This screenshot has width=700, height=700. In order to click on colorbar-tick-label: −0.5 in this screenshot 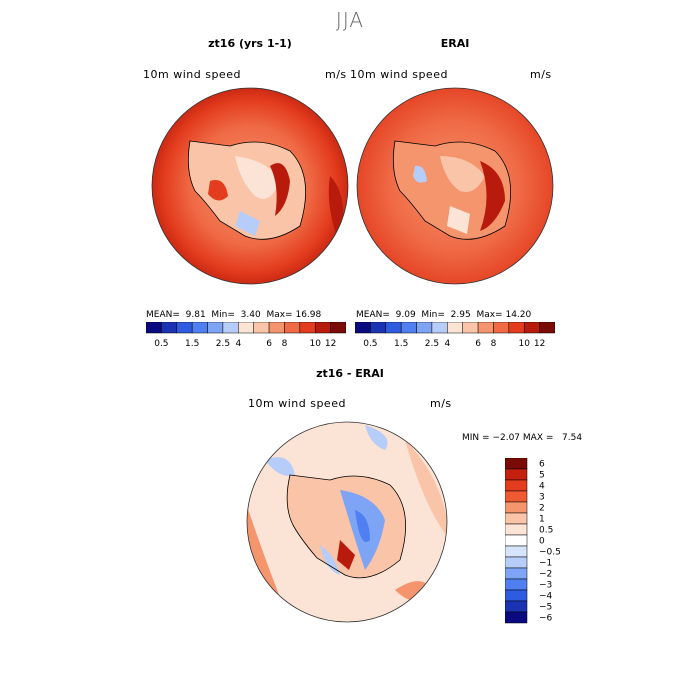, I will do `click(550, 553)`.